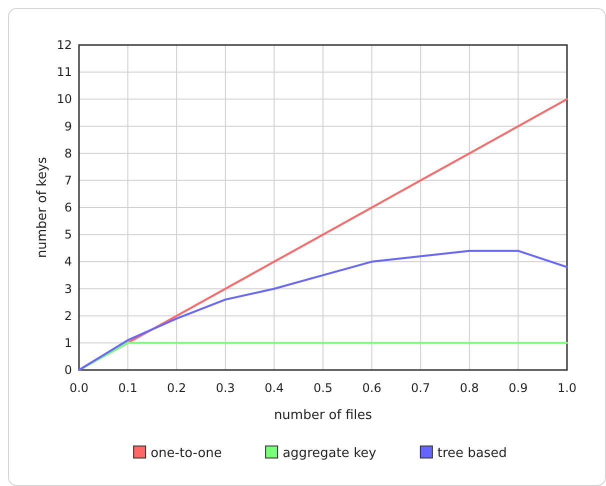  I want to click on x-tick-label: 0.9, so click(518, 388).